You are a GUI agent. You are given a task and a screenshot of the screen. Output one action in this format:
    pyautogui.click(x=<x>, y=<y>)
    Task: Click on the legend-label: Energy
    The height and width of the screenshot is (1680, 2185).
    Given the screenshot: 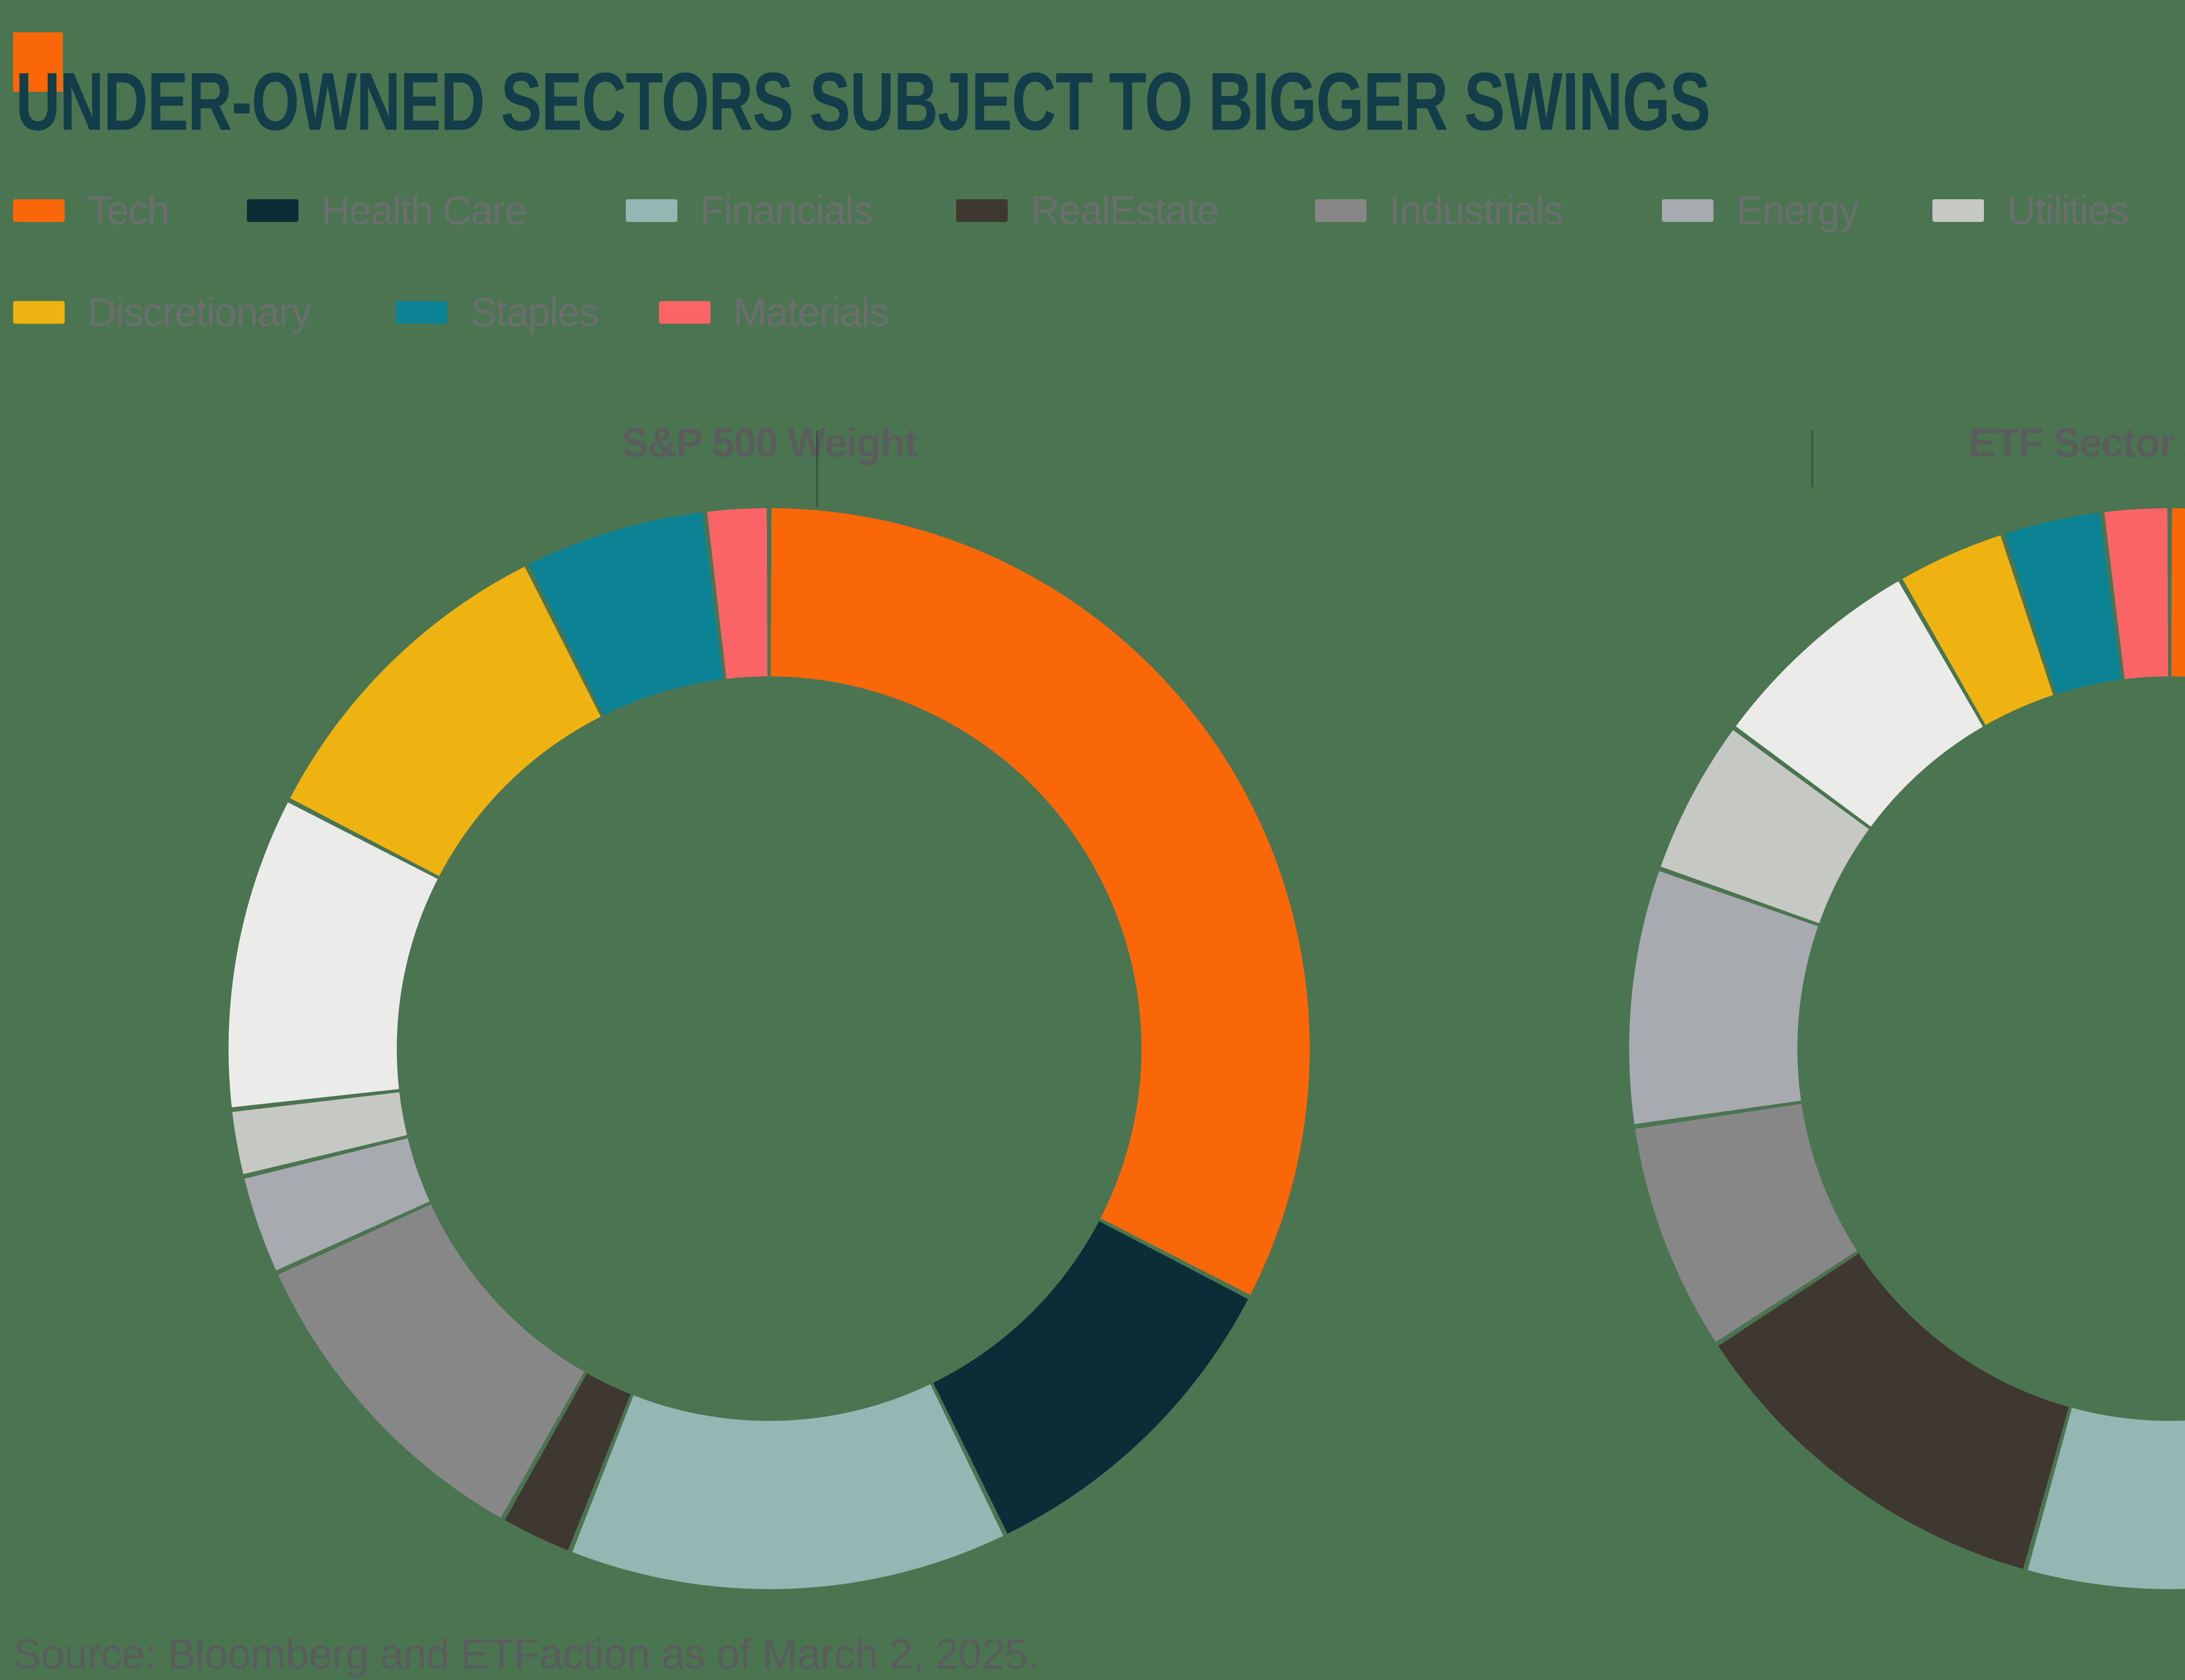 What is the action you would take?
    pyautogui.click(x=1798, y=210)
    